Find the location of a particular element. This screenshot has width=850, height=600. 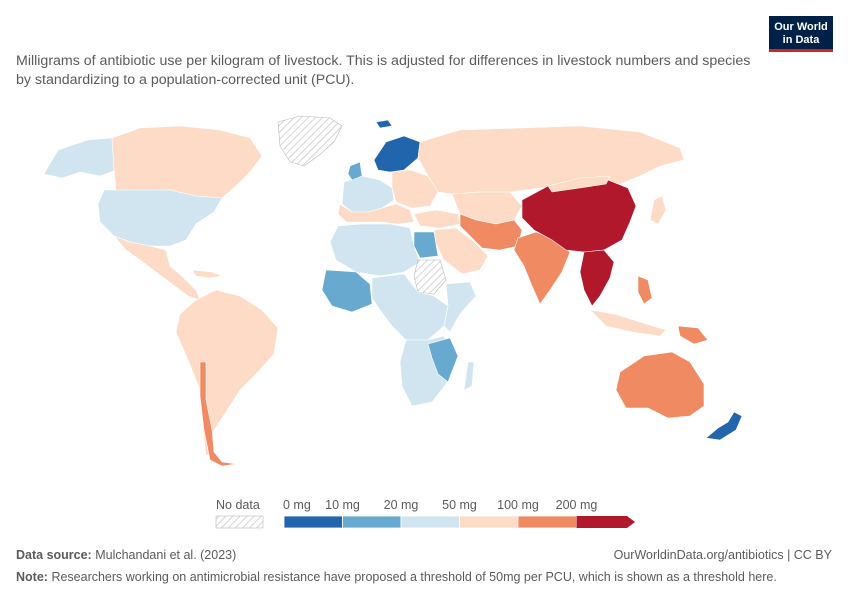

legend-label-0: 0 mg is located at coordinates (297, 505).